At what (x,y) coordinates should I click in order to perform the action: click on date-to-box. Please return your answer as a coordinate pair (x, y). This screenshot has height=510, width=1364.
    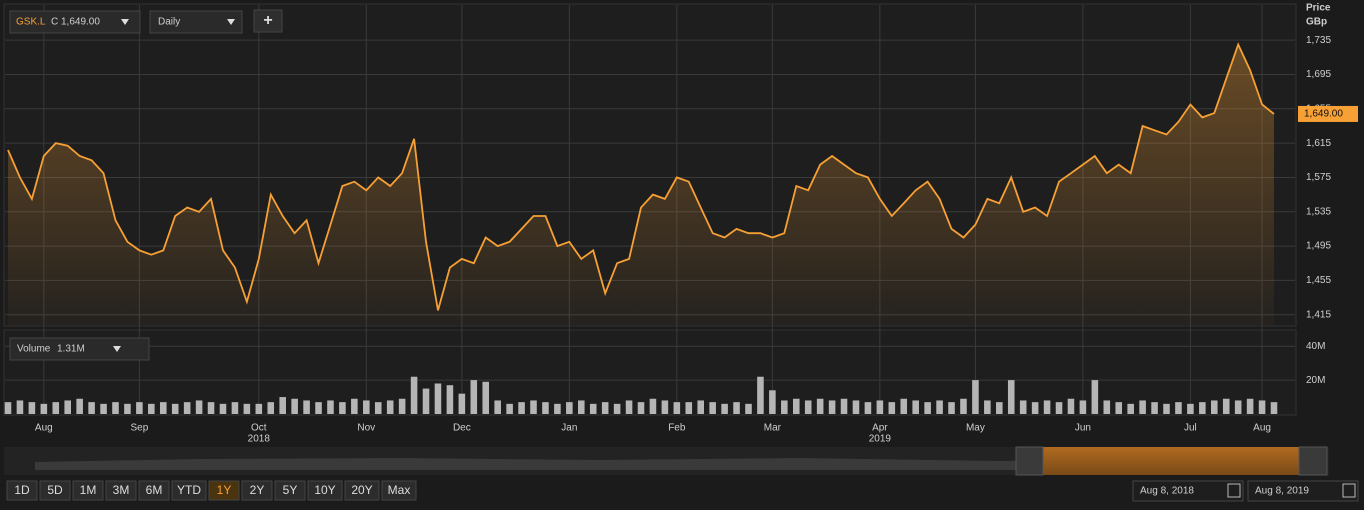
    Looking at the image, I should click on (1303, 491).